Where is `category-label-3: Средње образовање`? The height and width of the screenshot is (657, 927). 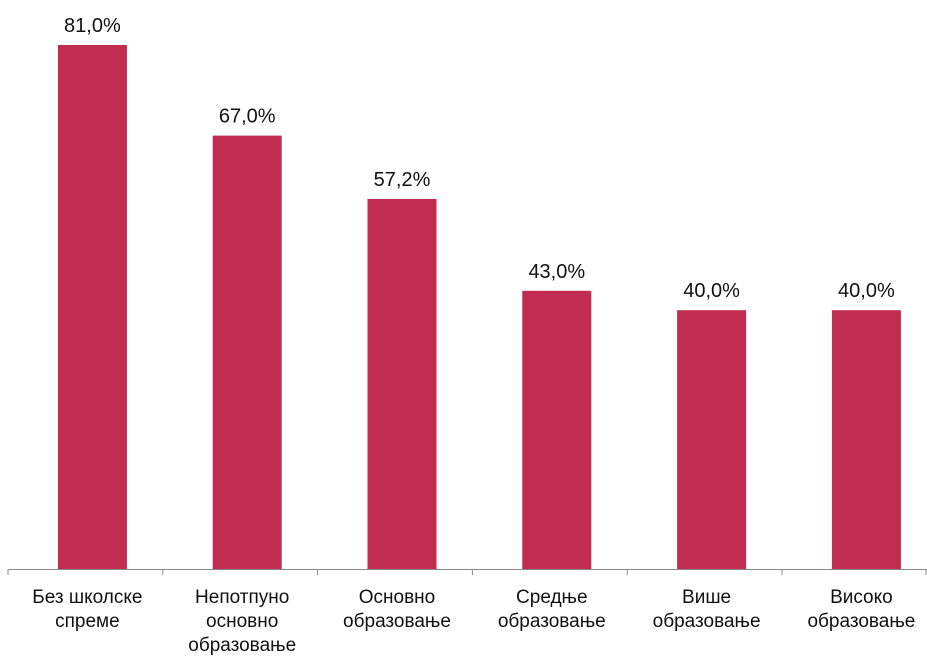 category-label-3: Средње образовање is located at coordinates (552, 609).